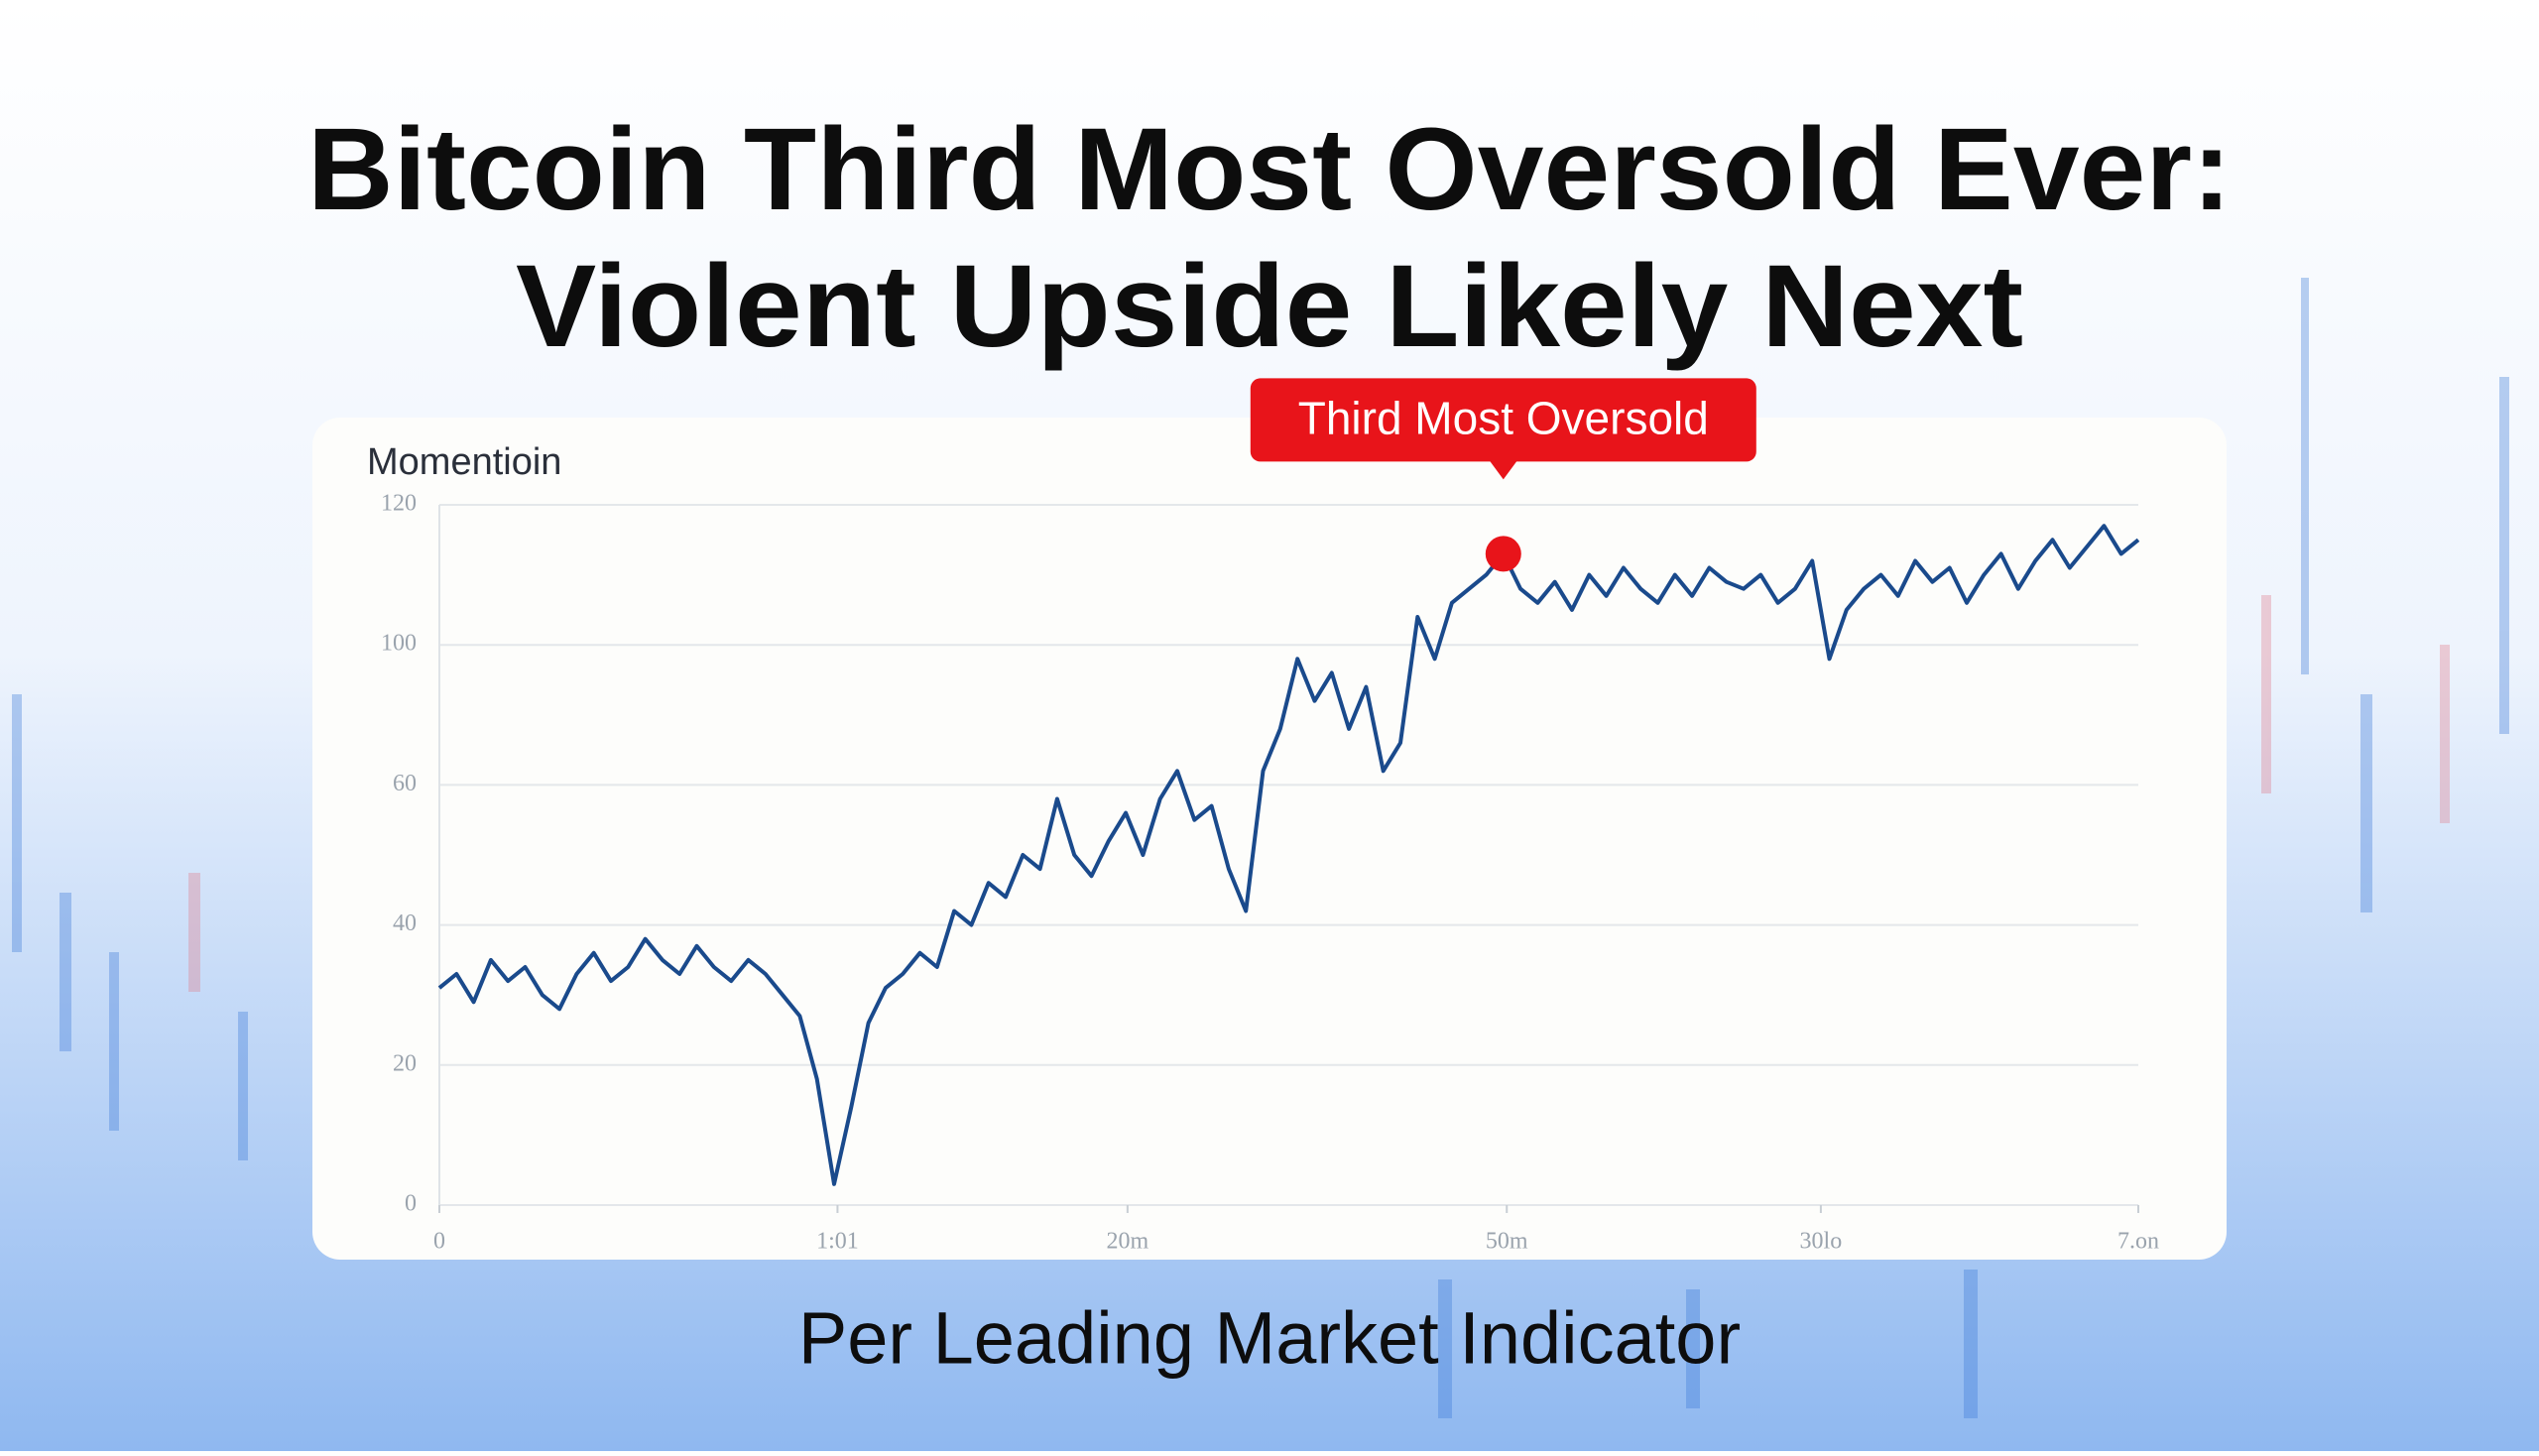 This screenshot has height=1456, width=2539. What do you see at coordinates (1503, 554) in the screenshot?
I see `annotation-dot` at bounding box center [1503, 554].